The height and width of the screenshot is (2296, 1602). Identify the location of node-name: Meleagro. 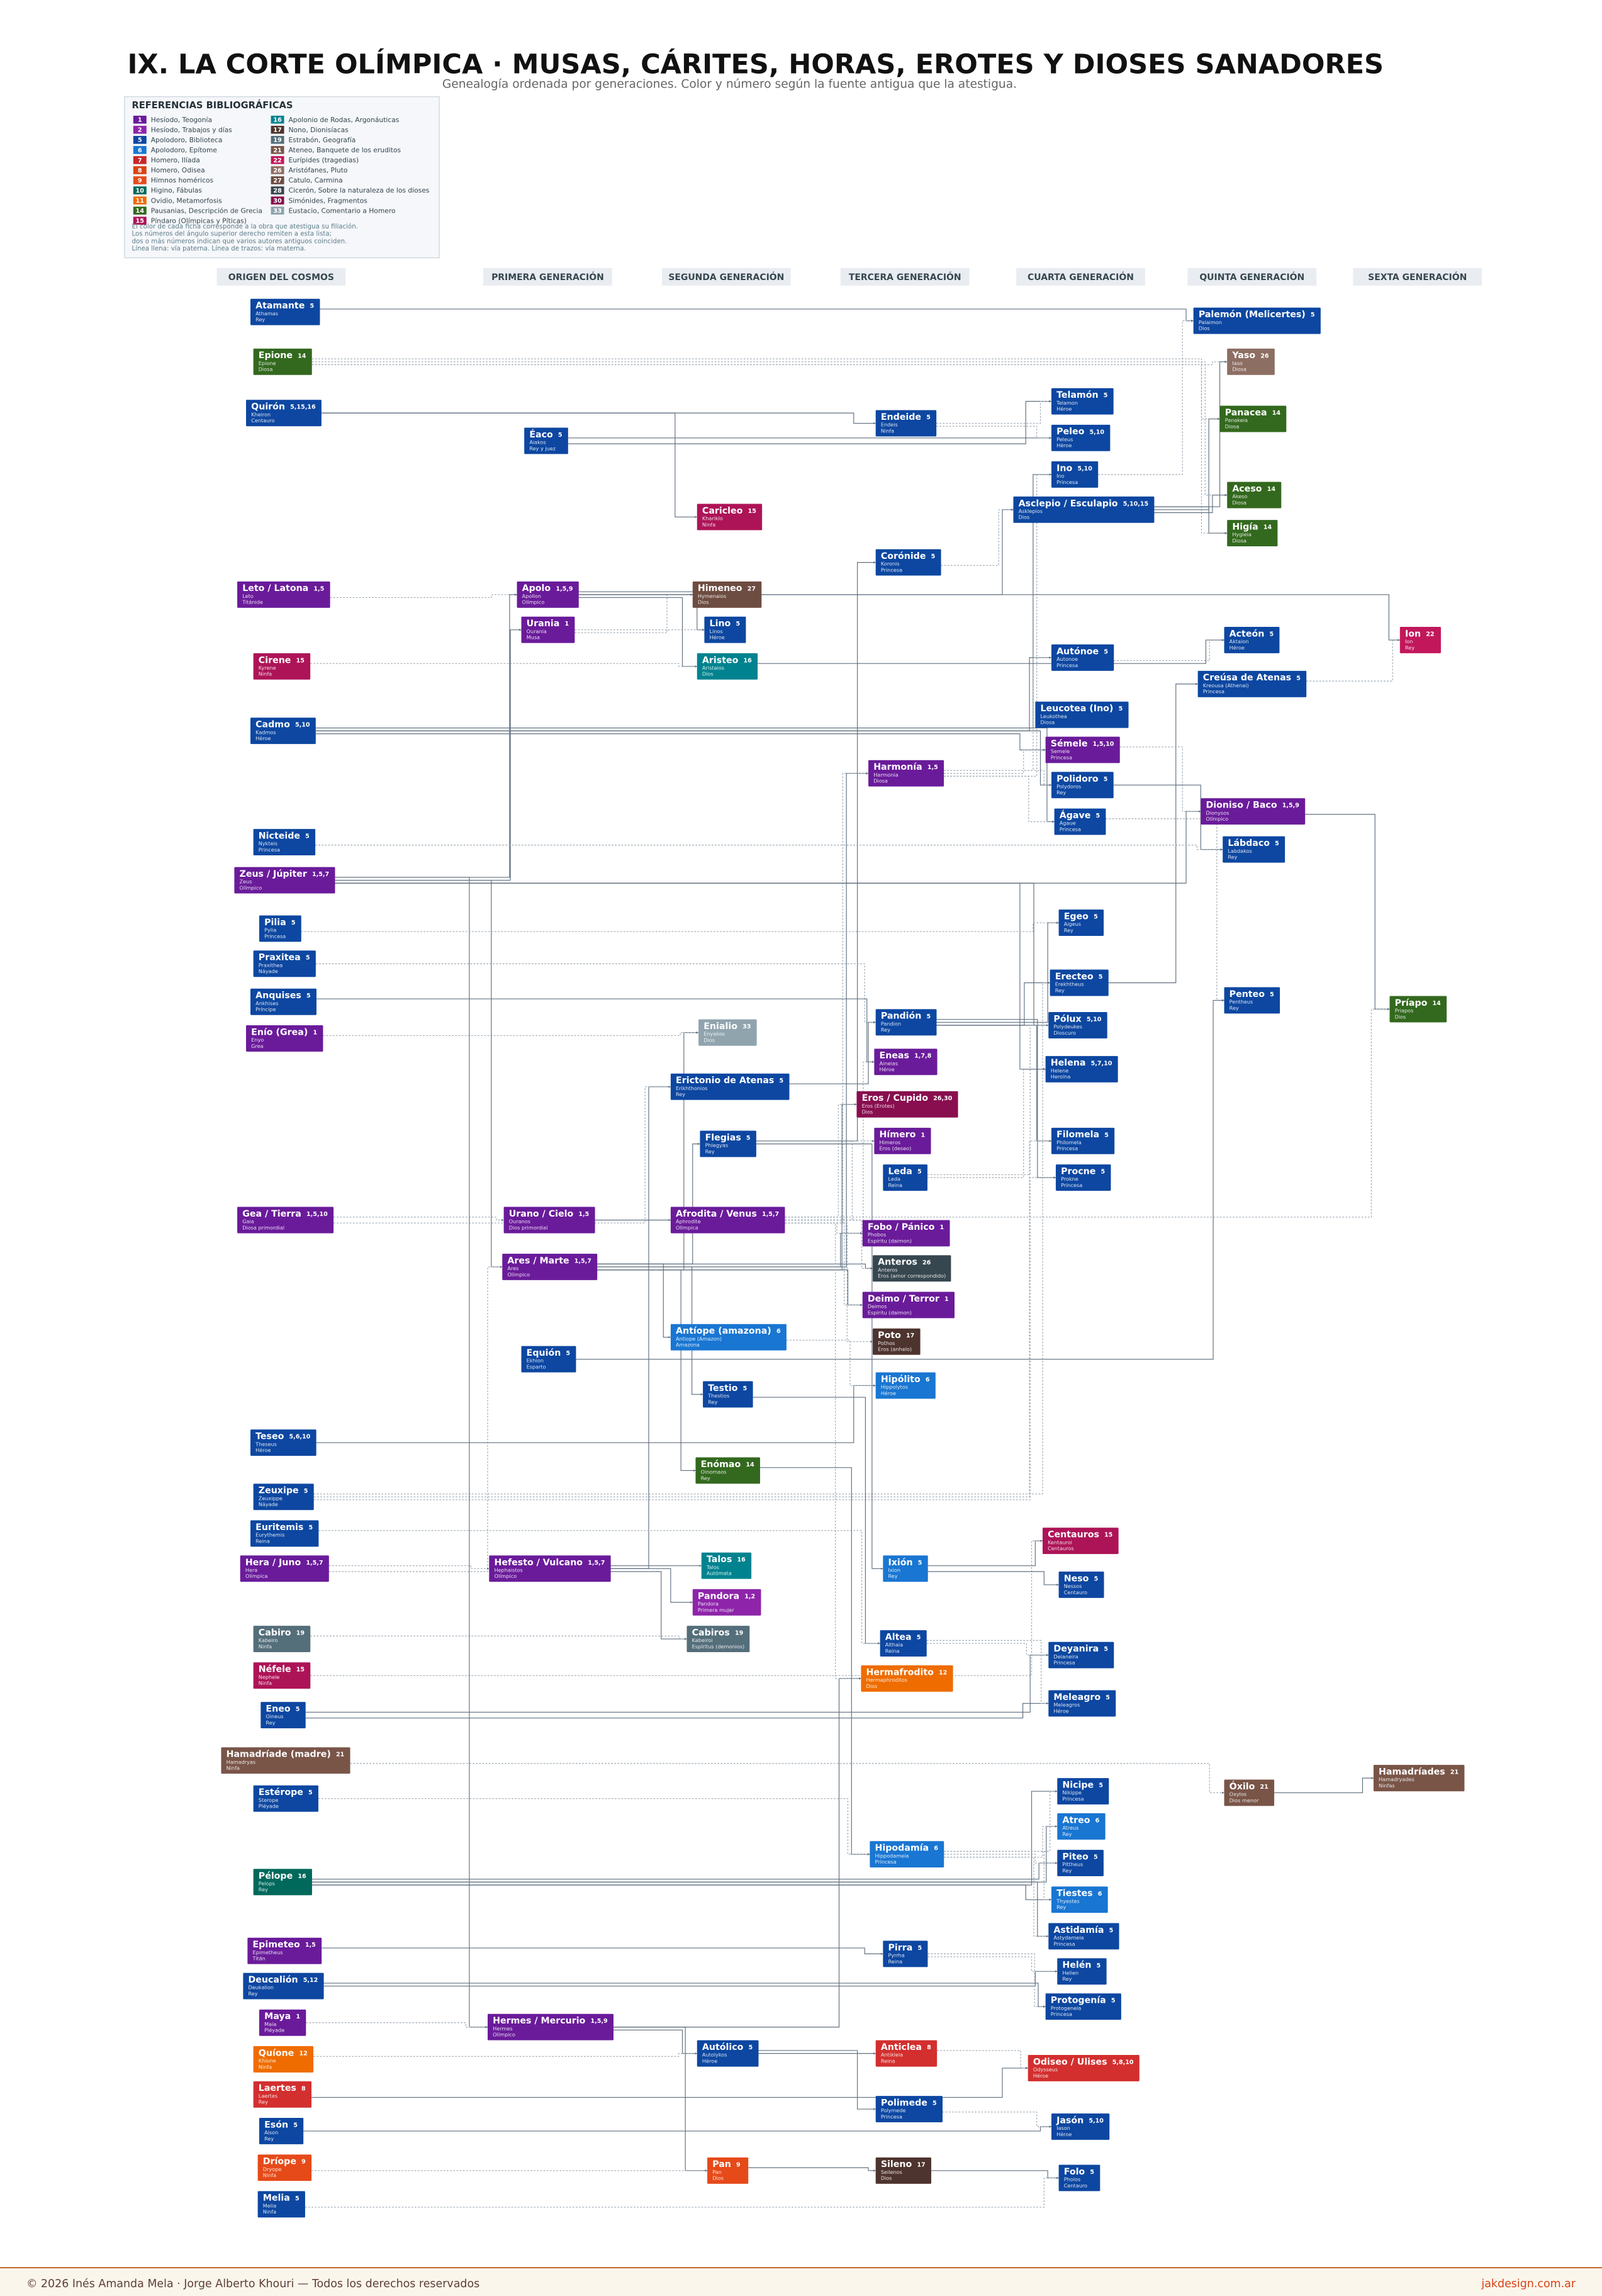
(1077, 1697).